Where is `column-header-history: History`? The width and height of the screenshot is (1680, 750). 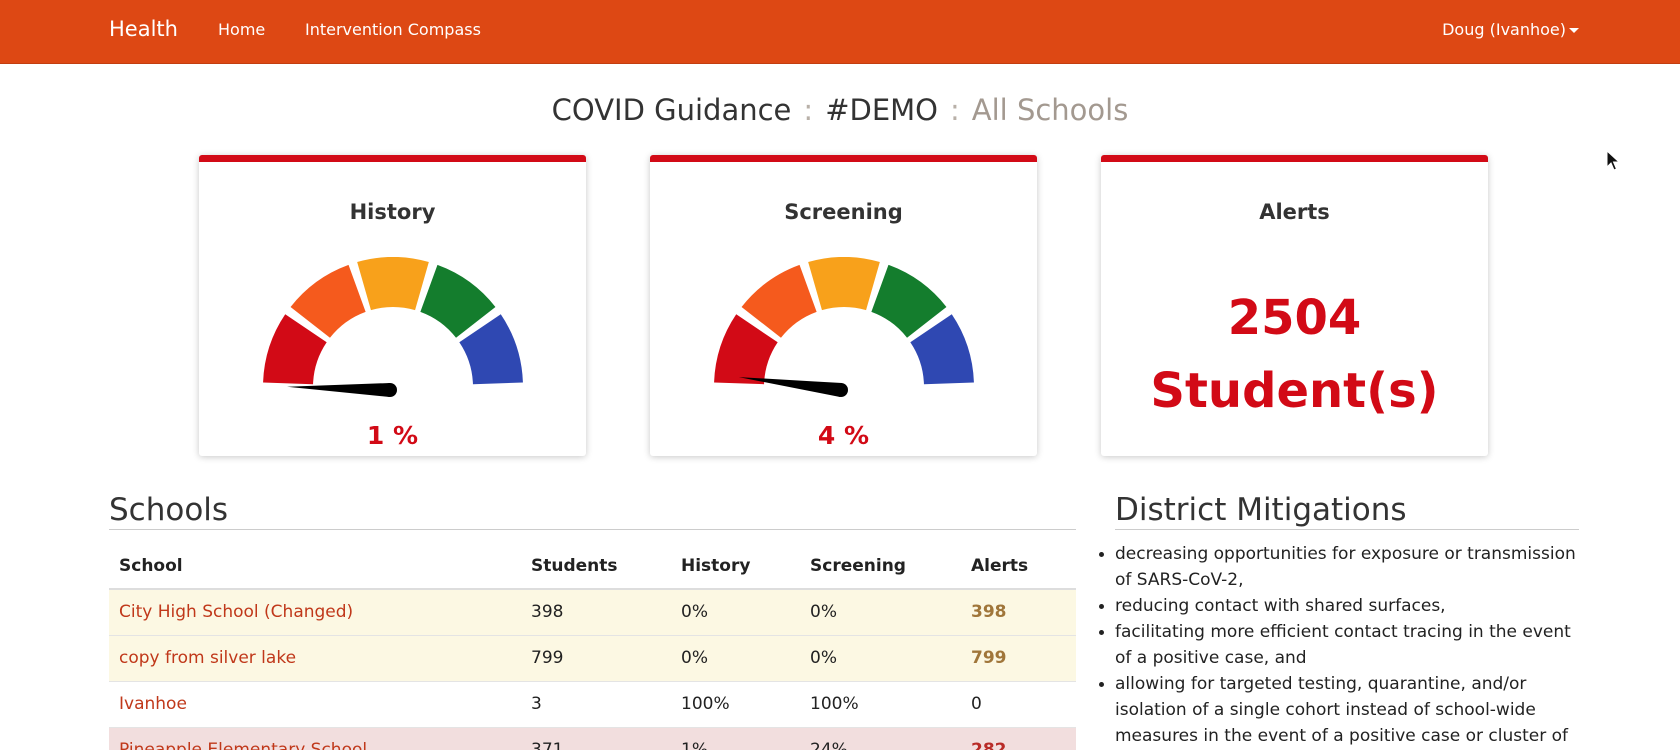 column-header-history: History is located at coordinates (735, 567).